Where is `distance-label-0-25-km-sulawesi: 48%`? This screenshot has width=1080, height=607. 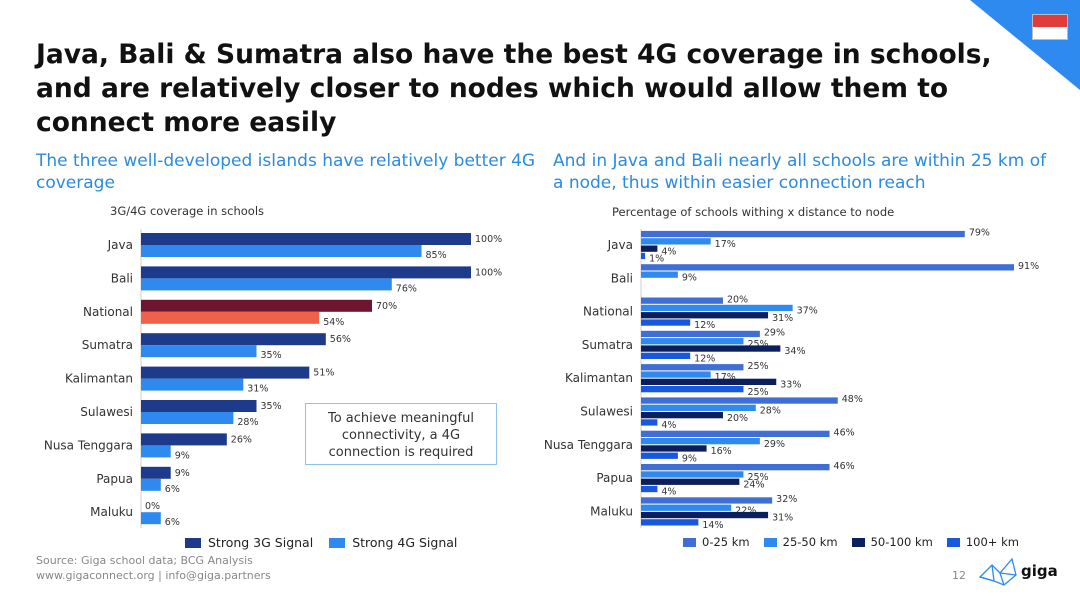 distance-label-0-25-km-sulawesi: 48% is located at coordinates (852, 399).